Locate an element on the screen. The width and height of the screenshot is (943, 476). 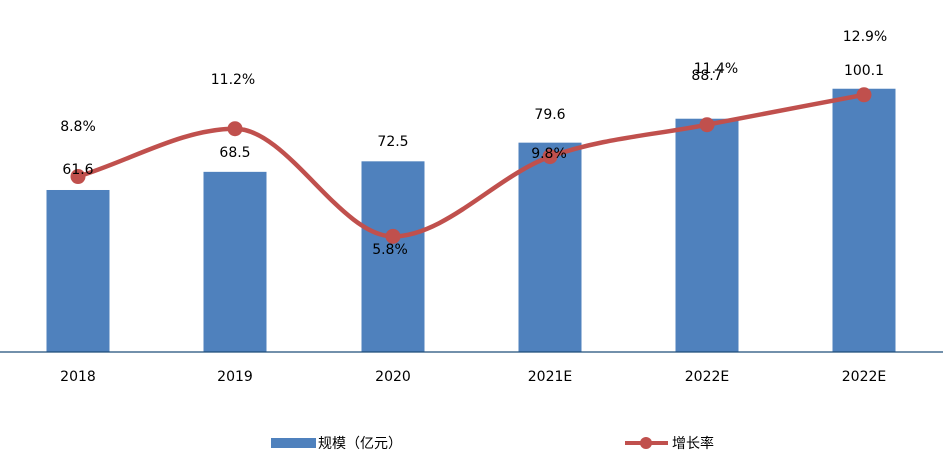
rate-value-label-3: 9.8% is located at coordinates (549, 154).